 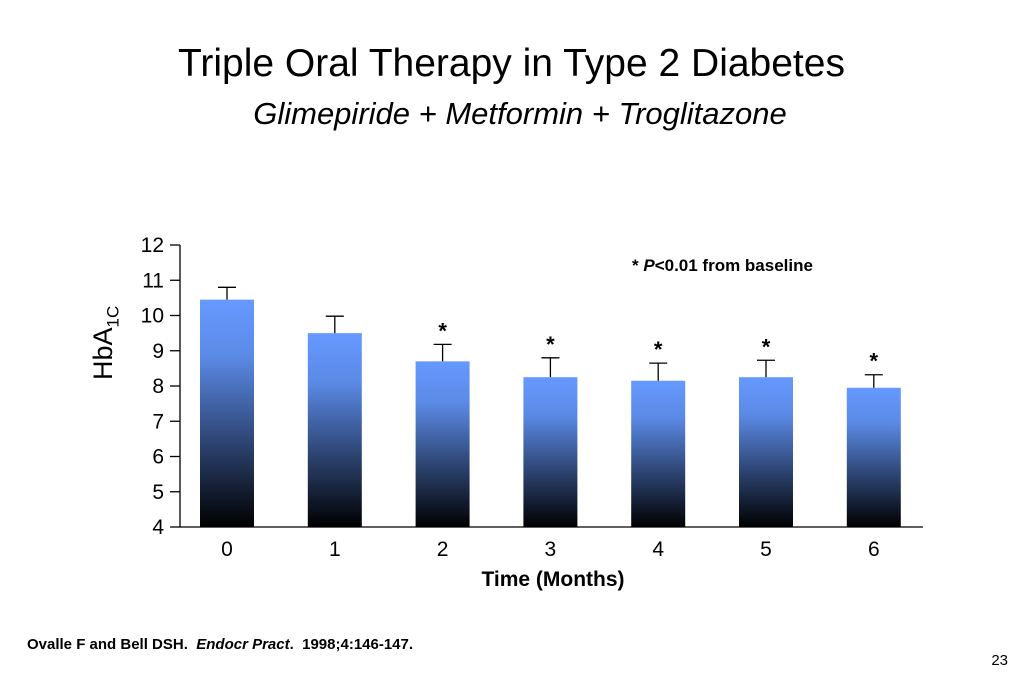 What do you see at coordinates (351, 644) in the screenshot?
I see `citation-reference: . 1998;4:146-147.` at bounding box center [351, 644].